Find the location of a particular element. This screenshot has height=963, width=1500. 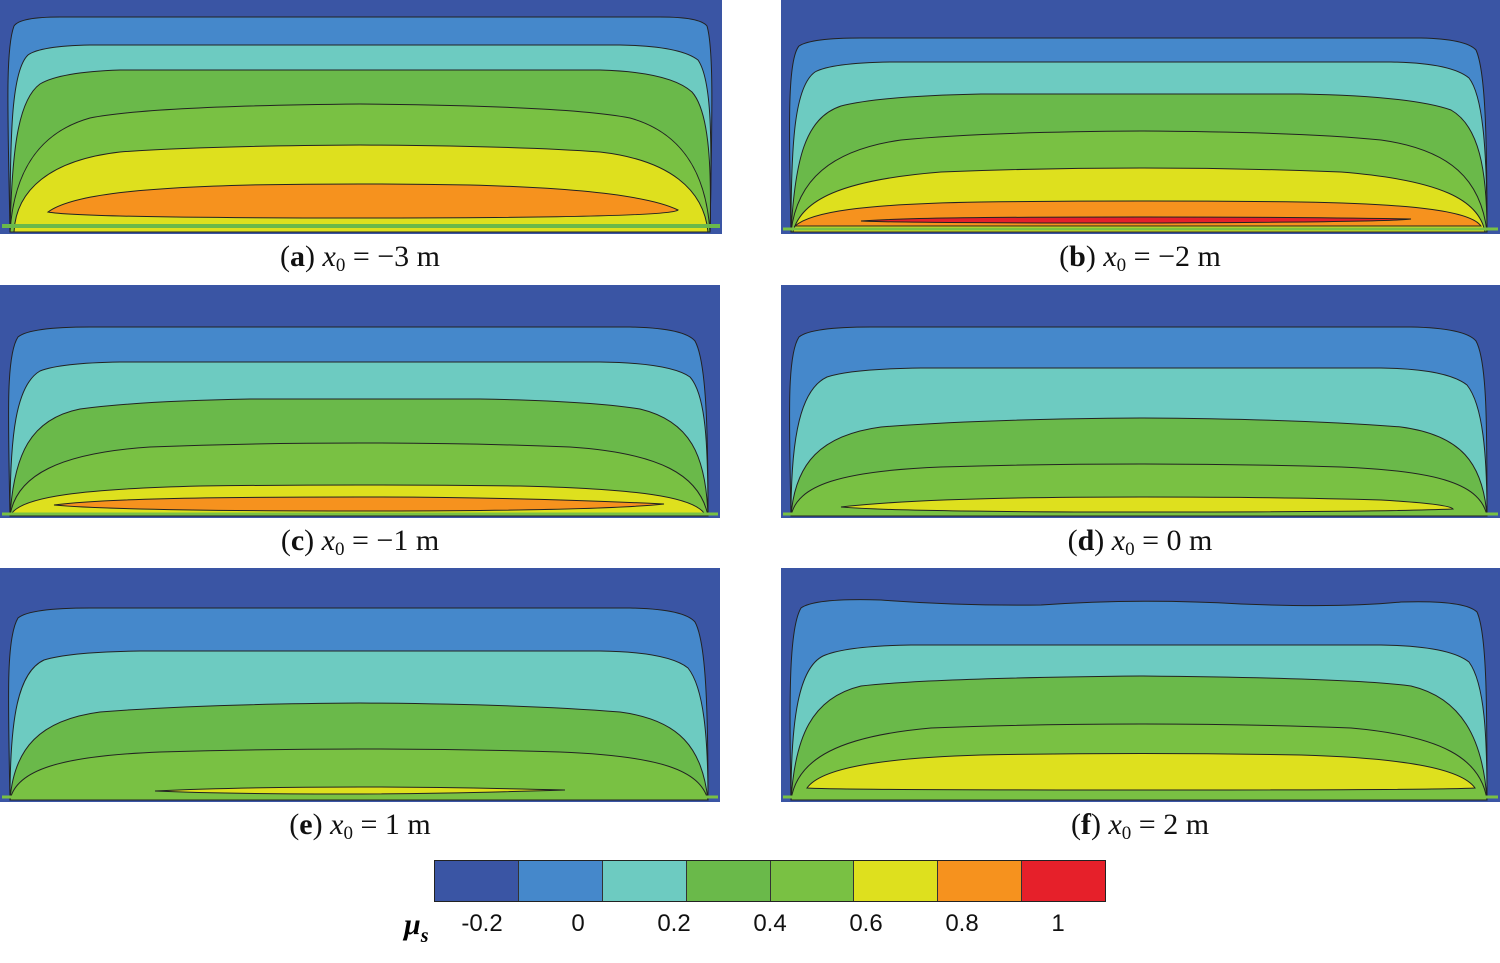

caption-b-unit: m is located at coordinates (1209, 256).